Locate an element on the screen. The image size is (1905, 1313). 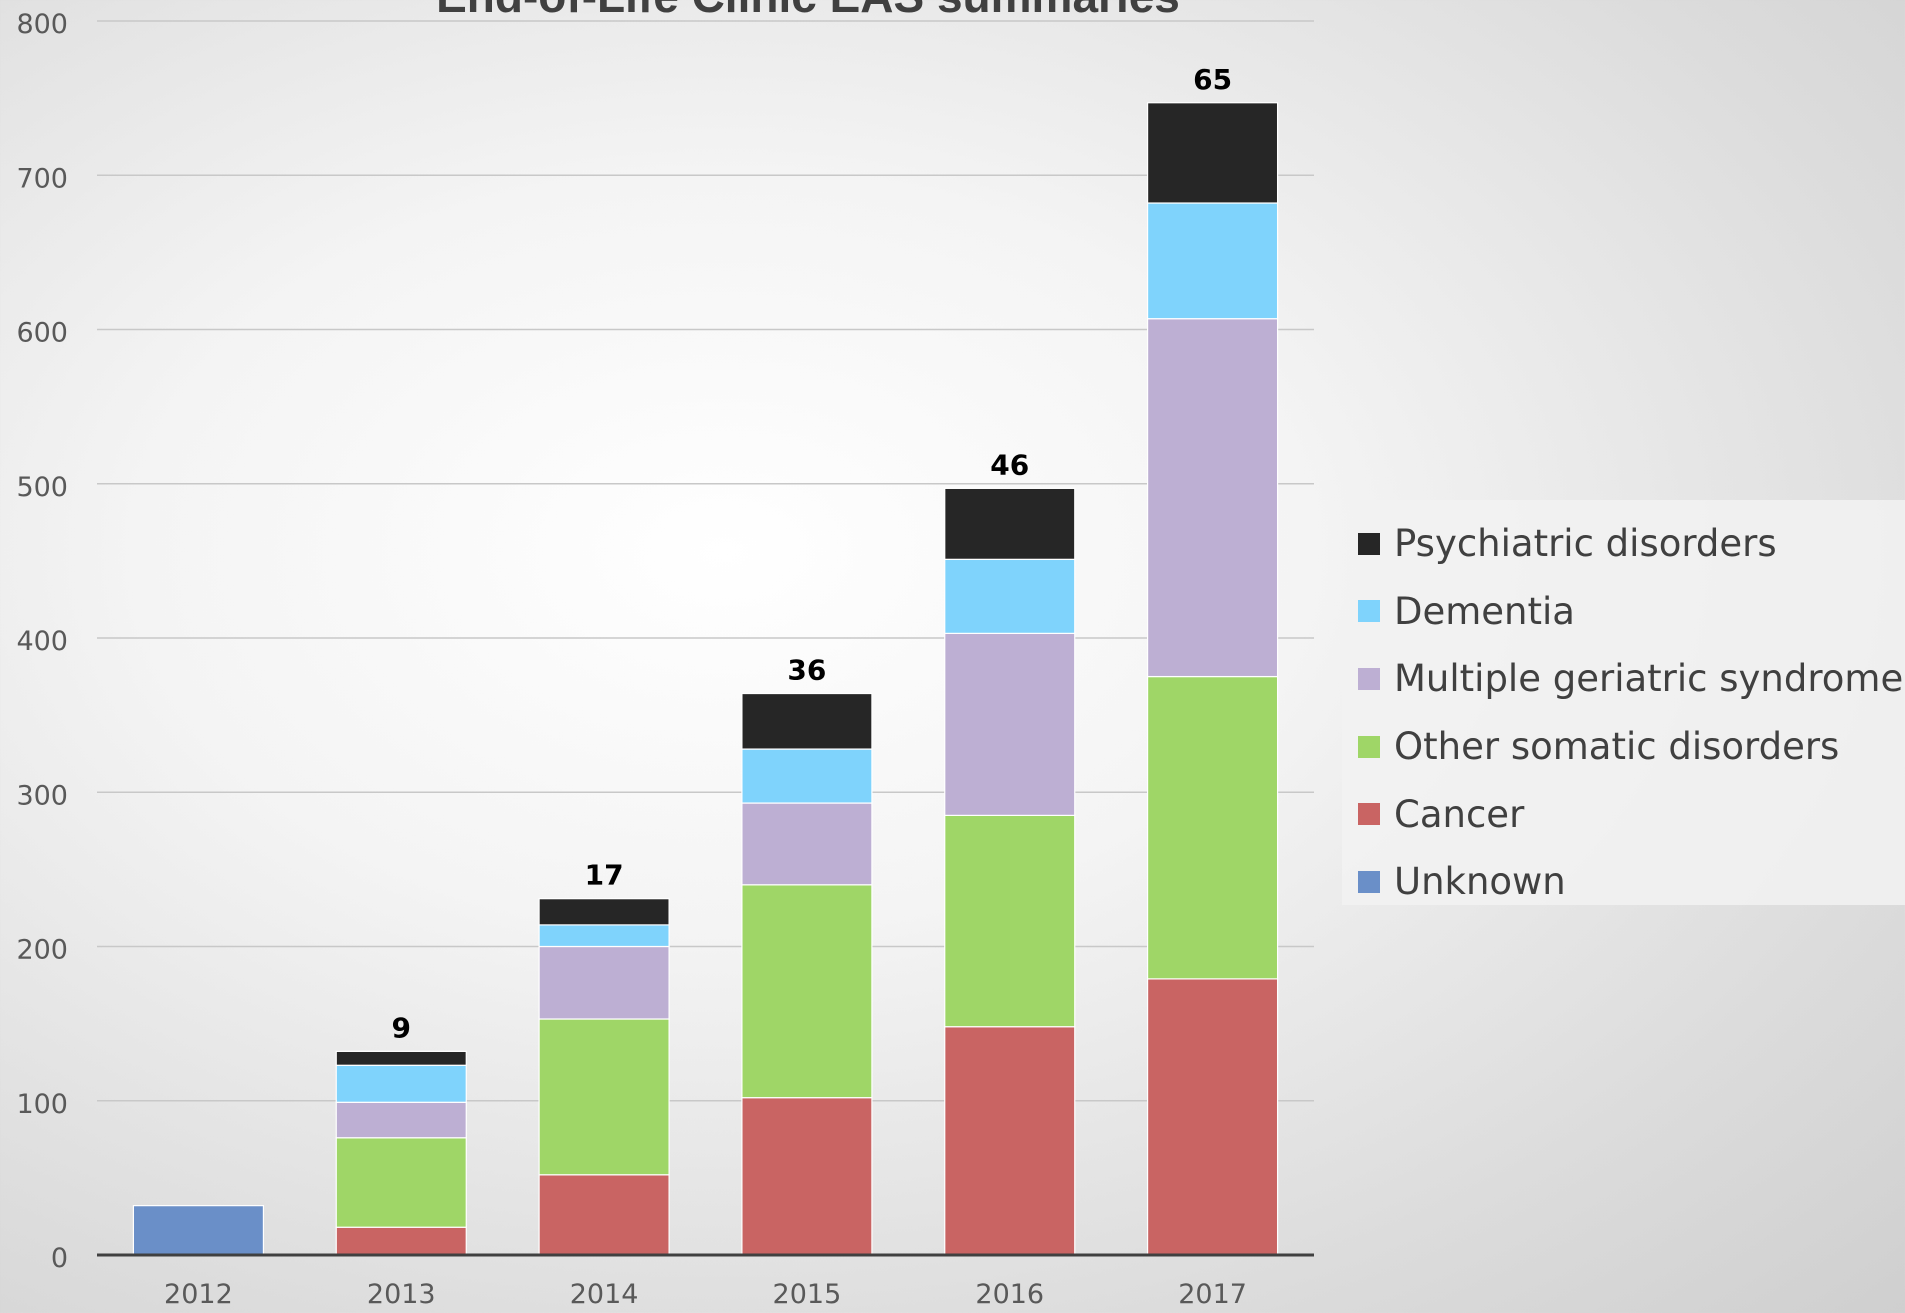
x-axis-tick-labels: 2012 2013 2014 2015 2016 2017 is located at coordinates (705, 1294).